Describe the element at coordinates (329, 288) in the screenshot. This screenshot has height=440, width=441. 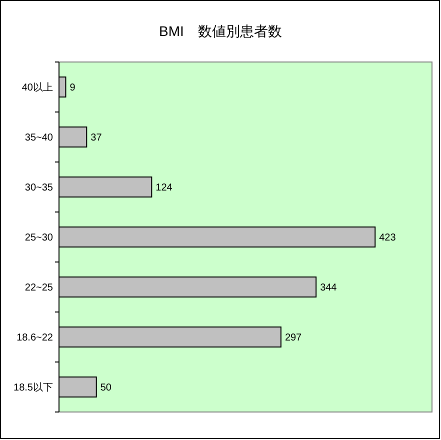
I see `data-label: 344` at that location.